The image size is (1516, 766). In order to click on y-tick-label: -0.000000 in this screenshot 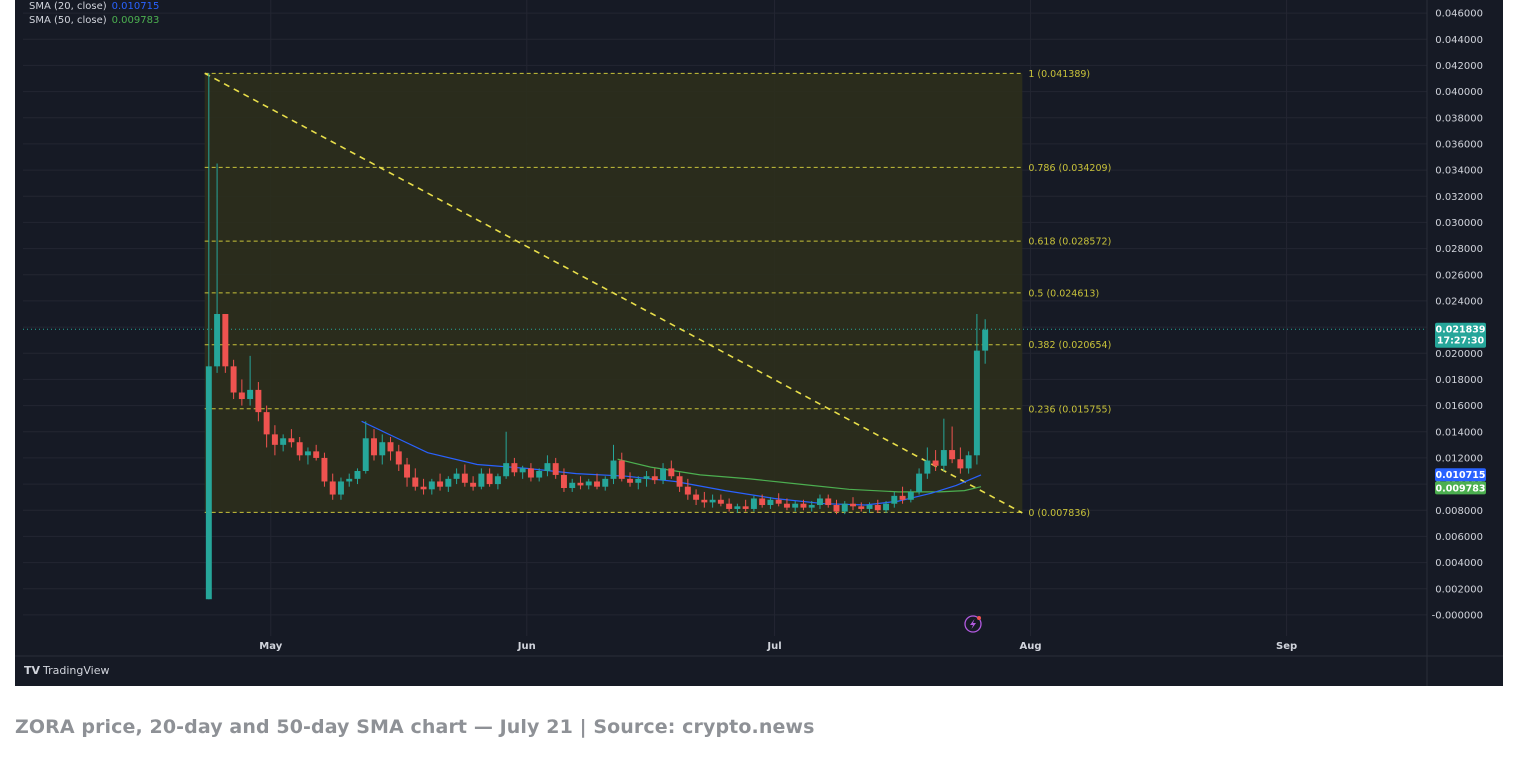, I will do `click(1457, 615)`.